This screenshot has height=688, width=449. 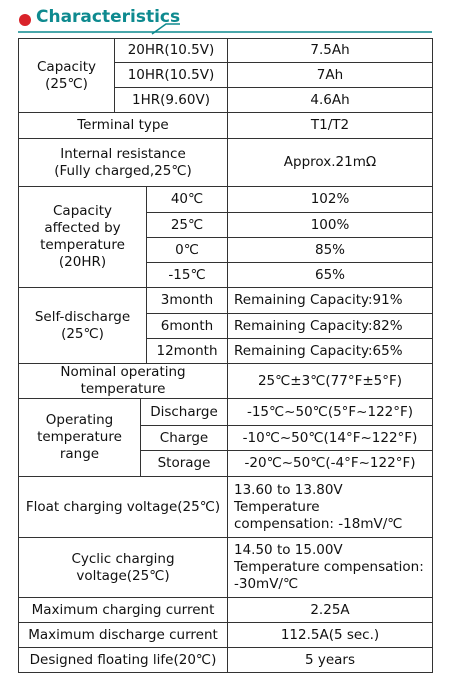 What do you see at coordinates (187, 300) in the screenshot?
I see `sub-label: 3month` at bounding box center [187, 300].